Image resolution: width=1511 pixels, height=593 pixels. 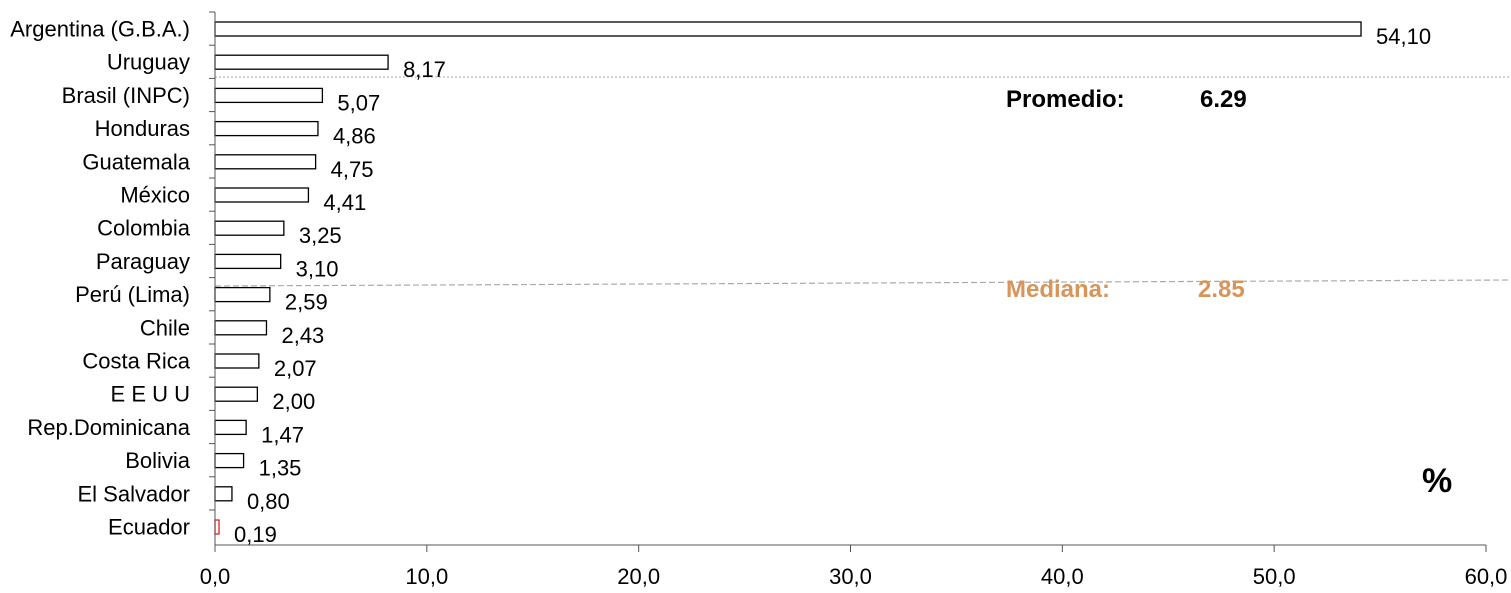 I want to click on category-label: Chile, so click(x=165, y=327).